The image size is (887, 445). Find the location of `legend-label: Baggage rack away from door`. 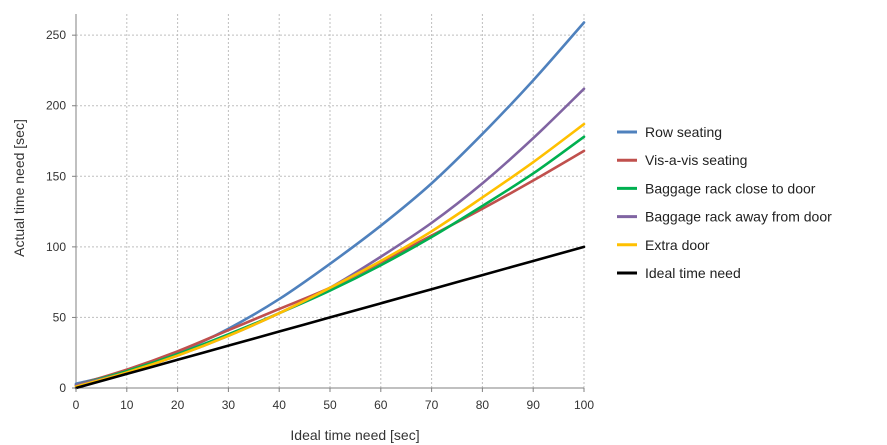

legend-label: Baggage rack away from door is located at coordinates (738, 217).